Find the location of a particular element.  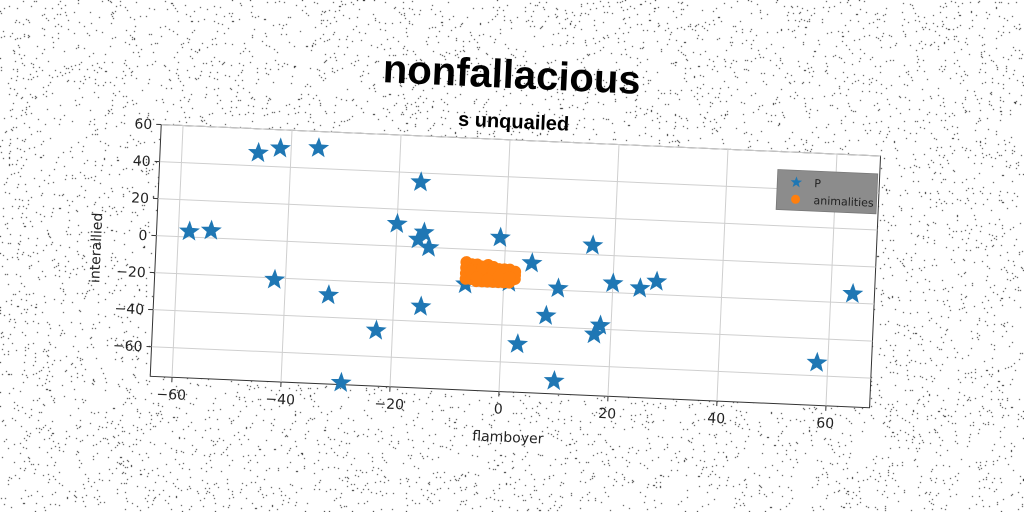

x-axis-label: flamboyer is located at coordinates (508, 437).